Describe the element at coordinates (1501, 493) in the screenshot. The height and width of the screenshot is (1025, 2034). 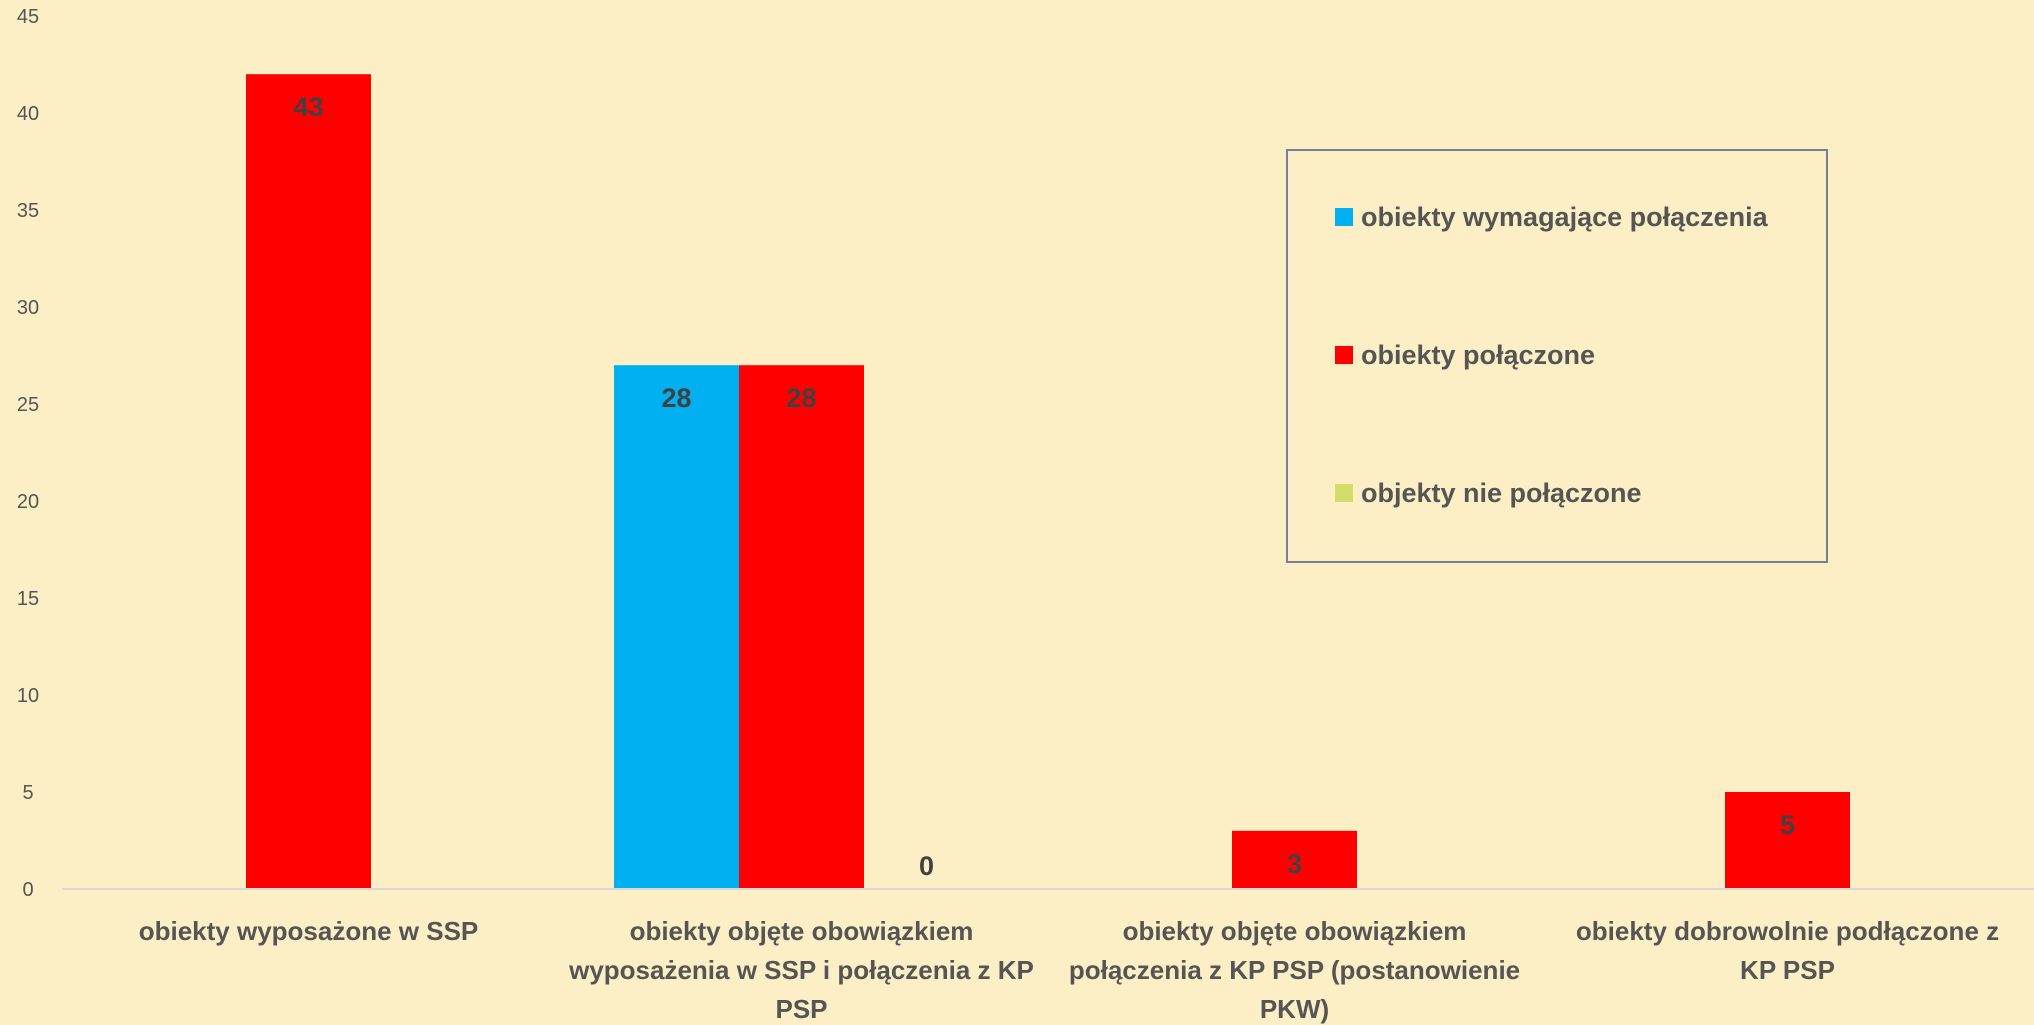
I see `legend-label: objekty nie połączone` at that location.